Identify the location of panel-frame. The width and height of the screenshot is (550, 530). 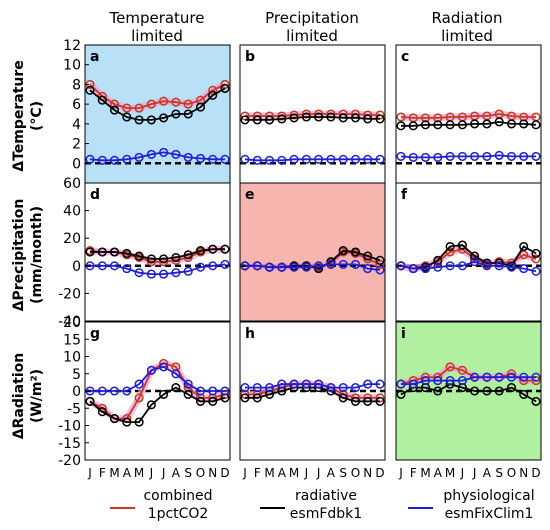
(312, 252).